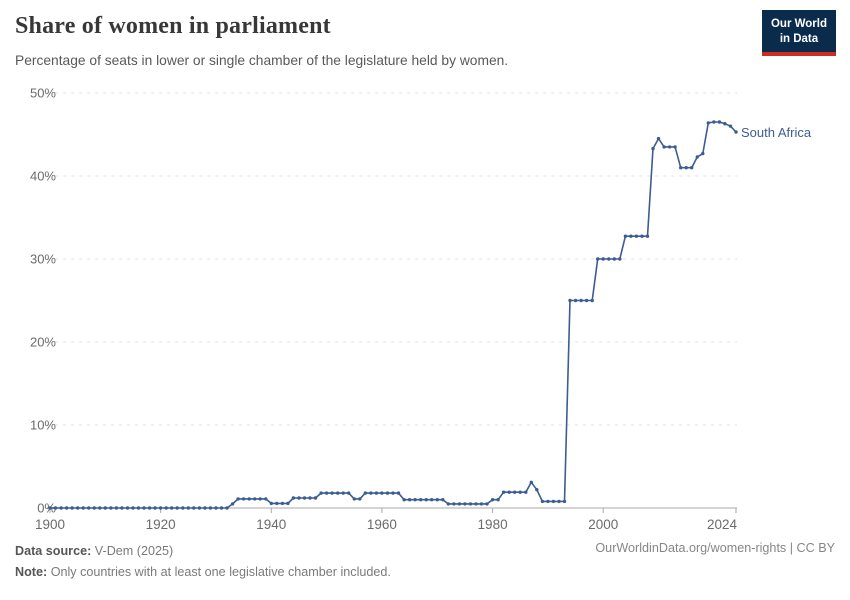  What do you see at coordinates (798, 33) in the screenshot?
I see `owid-logo: Our World in Data` at bounding box center [798, 33].